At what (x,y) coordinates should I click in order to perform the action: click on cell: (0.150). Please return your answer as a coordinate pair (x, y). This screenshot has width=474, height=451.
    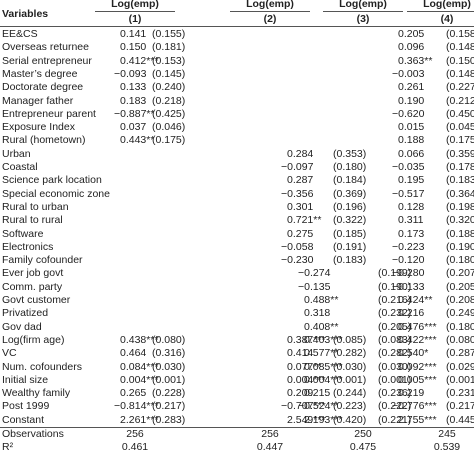
    Looking at the image, I should click on (460, 60).